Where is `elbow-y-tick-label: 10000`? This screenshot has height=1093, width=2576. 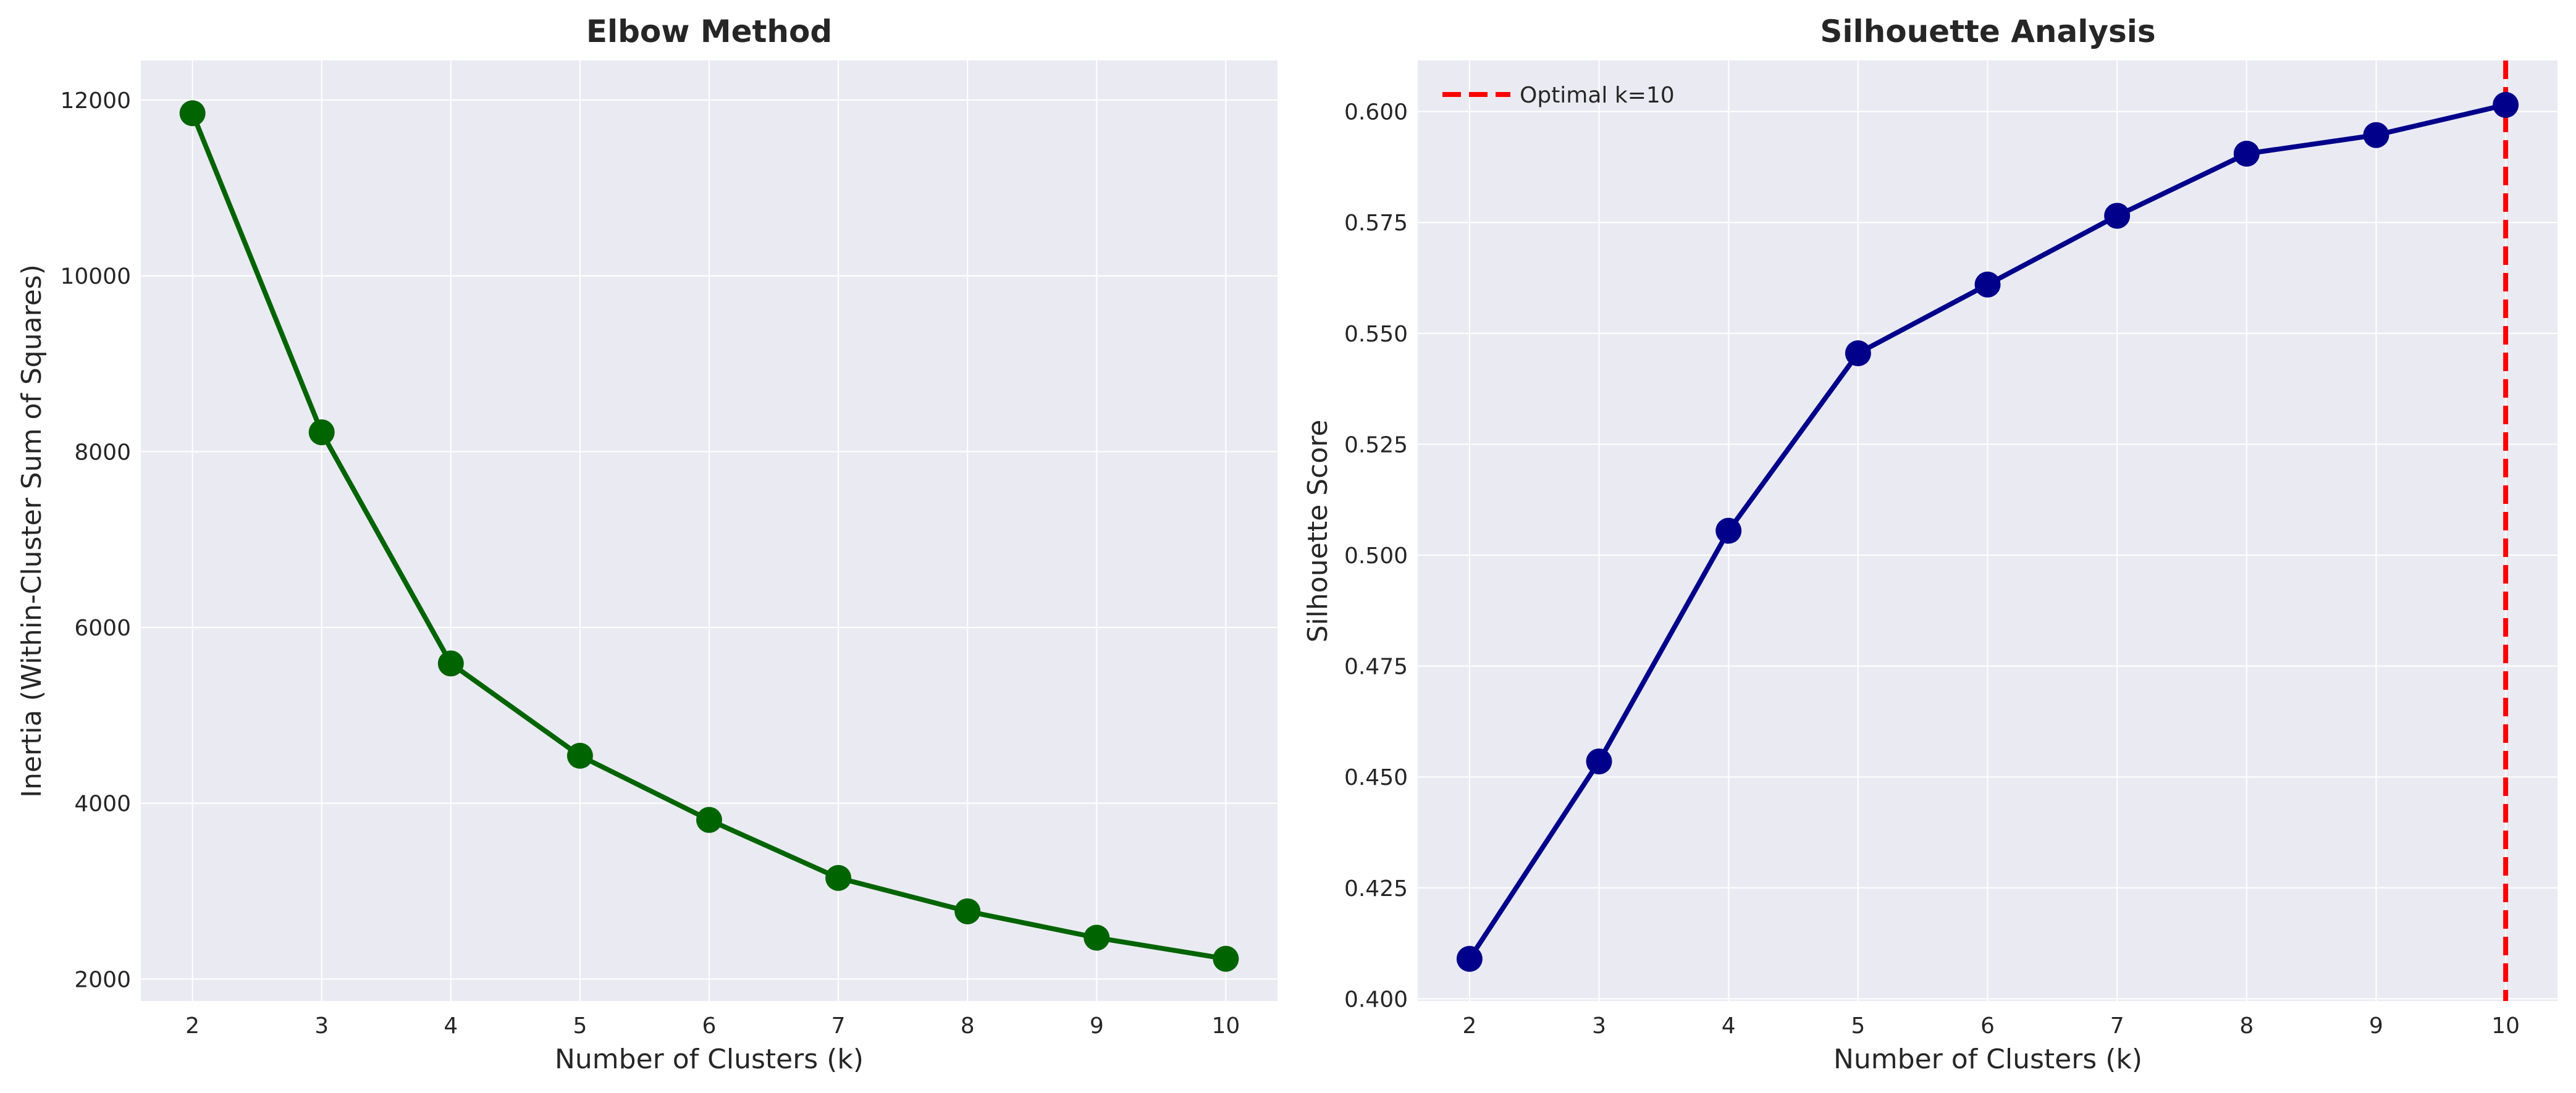 elbow-y-tick-label: 10000 is located at coordinates (95, 277).